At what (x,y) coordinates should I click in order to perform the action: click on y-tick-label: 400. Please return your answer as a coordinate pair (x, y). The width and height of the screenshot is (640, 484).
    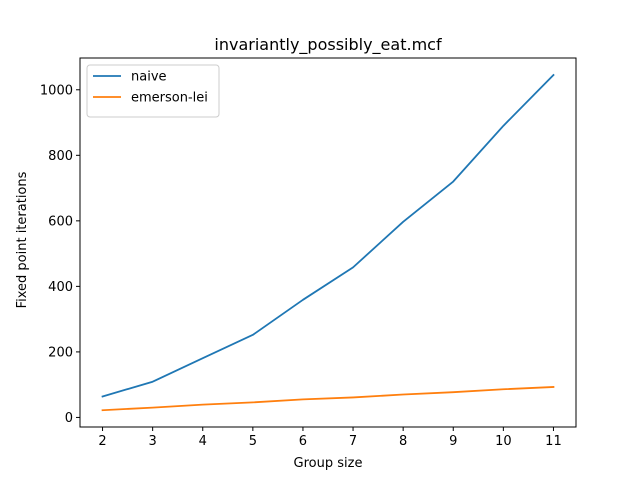
    Looking at the image, I should click on (60, 287).